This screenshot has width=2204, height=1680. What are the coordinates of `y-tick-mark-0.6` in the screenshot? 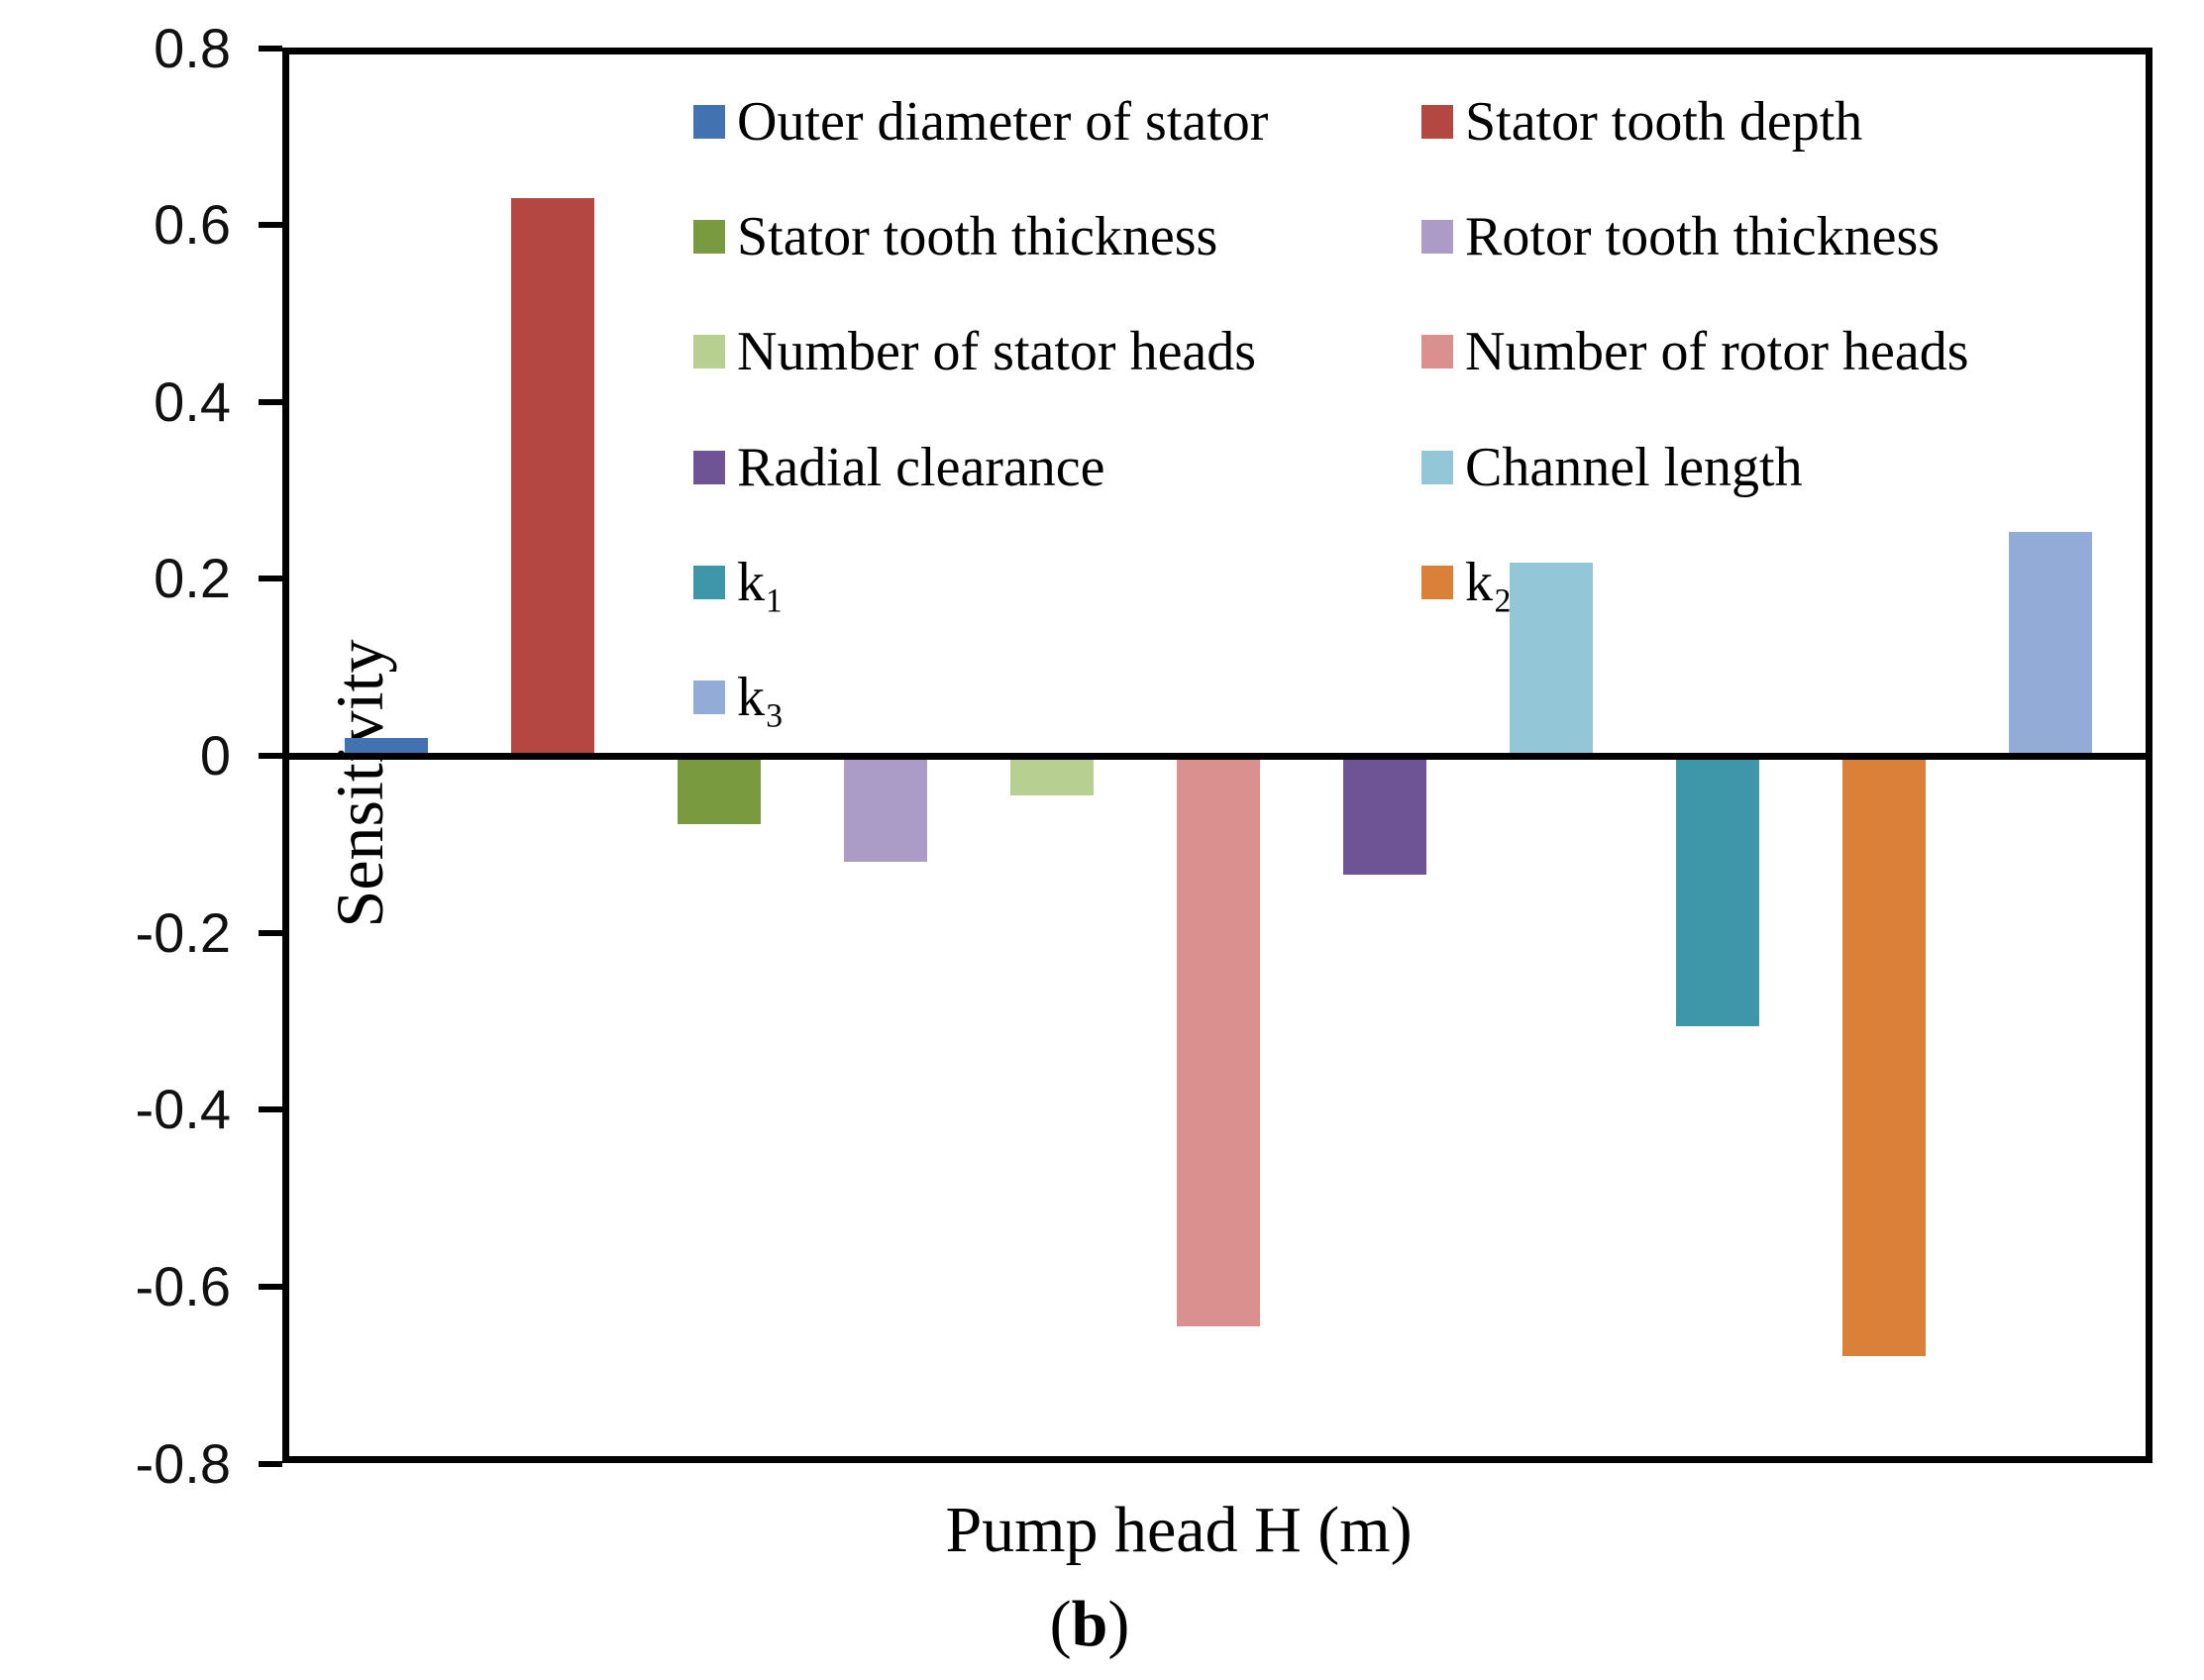 It's located at (270, 225).